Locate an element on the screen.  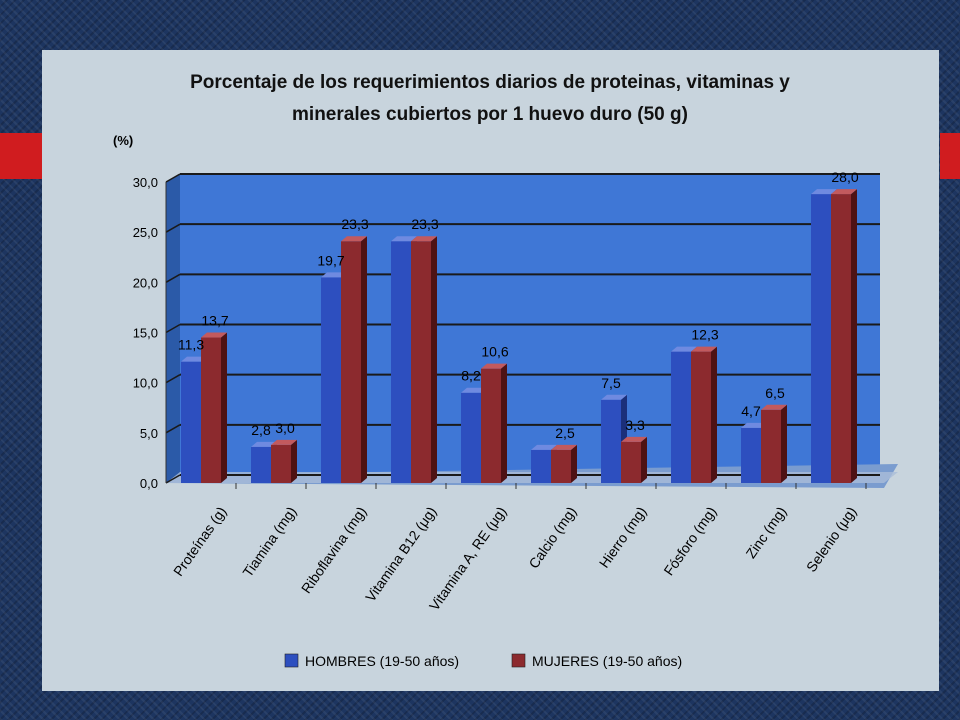
y-tick-label: 5,0 is located at coordinates (149, 433).